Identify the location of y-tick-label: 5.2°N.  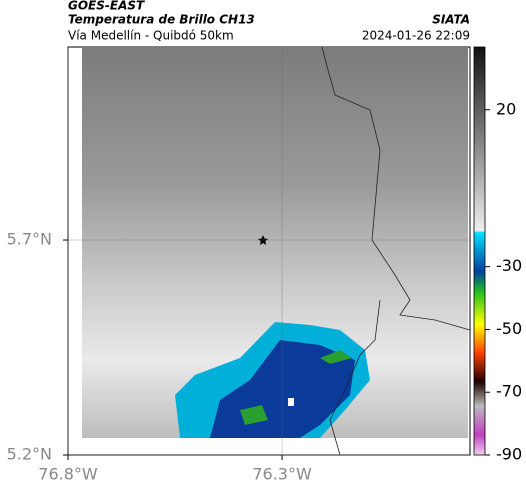
(29, 454).